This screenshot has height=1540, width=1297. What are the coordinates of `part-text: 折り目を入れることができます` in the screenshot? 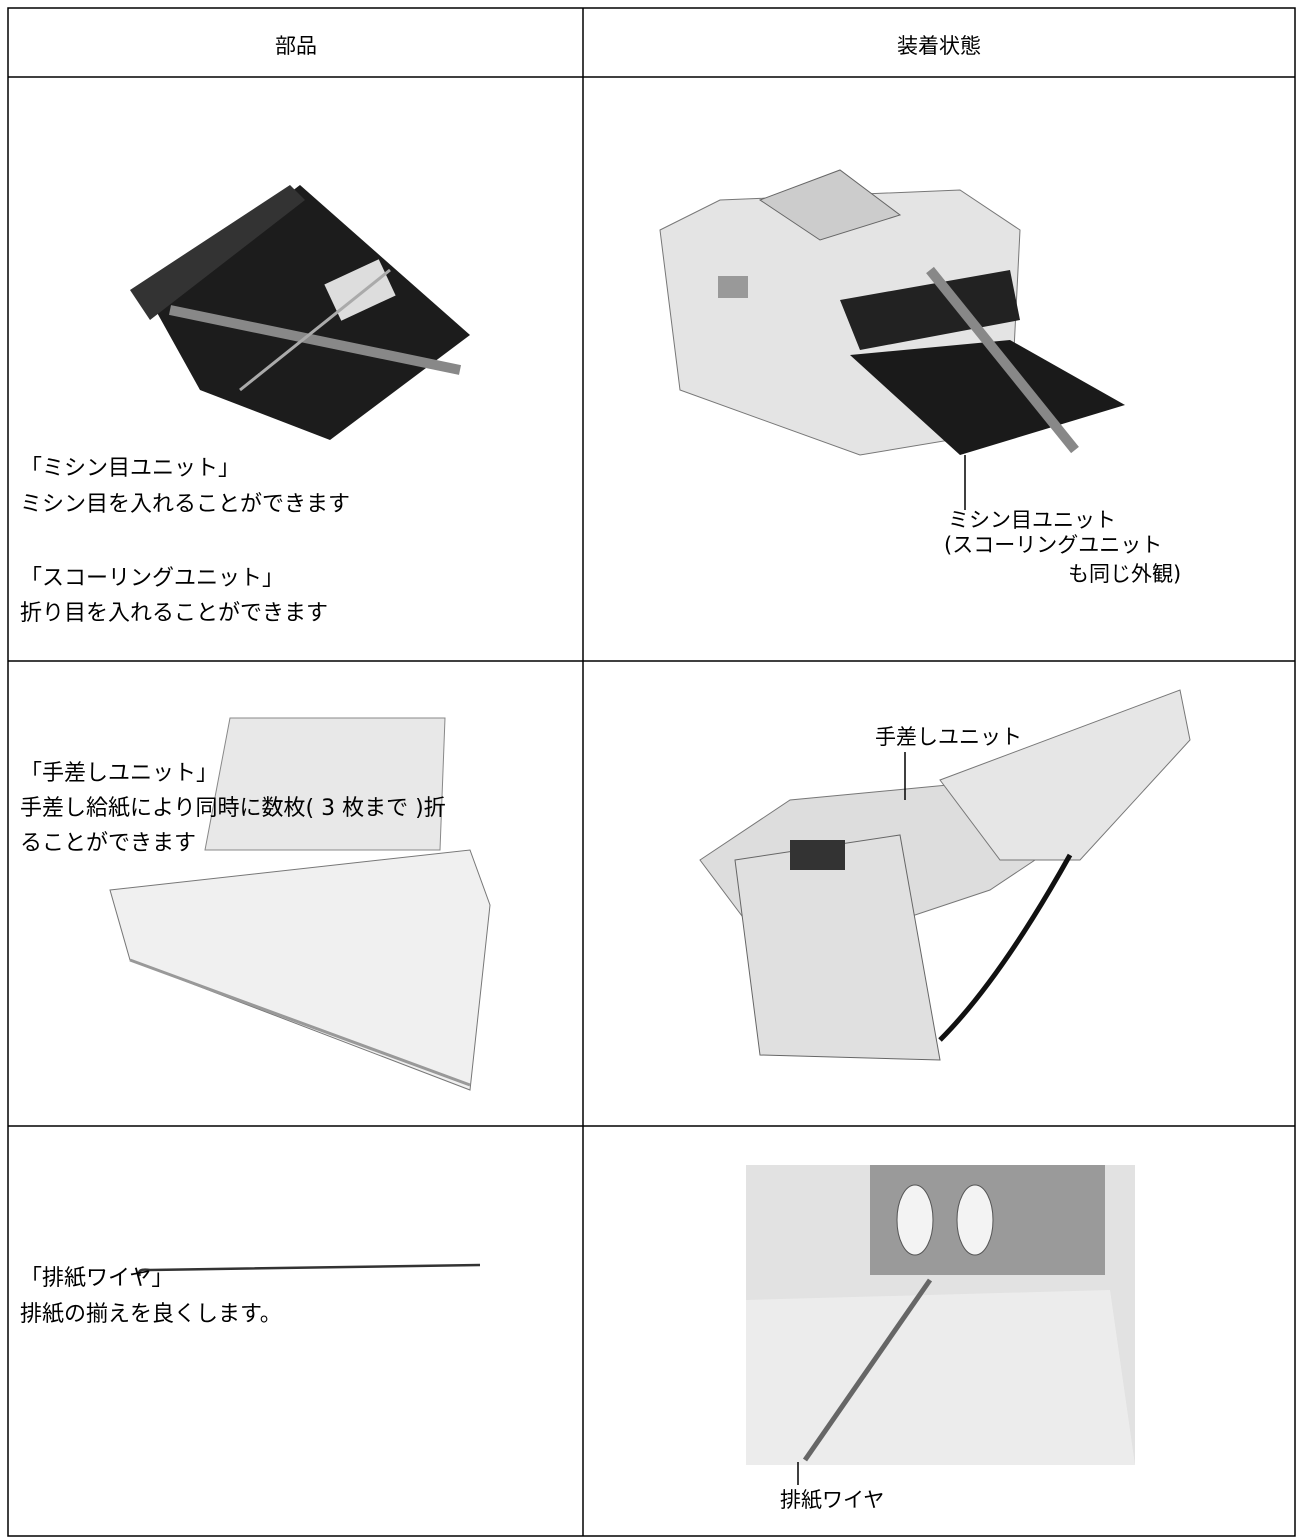 It's located at (174, 613).